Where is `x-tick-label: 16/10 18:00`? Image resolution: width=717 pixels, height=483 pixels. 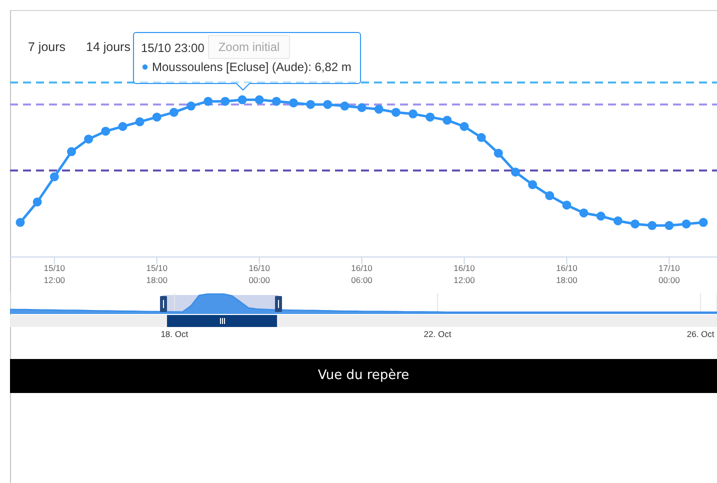 x-tick-label: 16/10 18:00 is located at coordinates (567, 274).